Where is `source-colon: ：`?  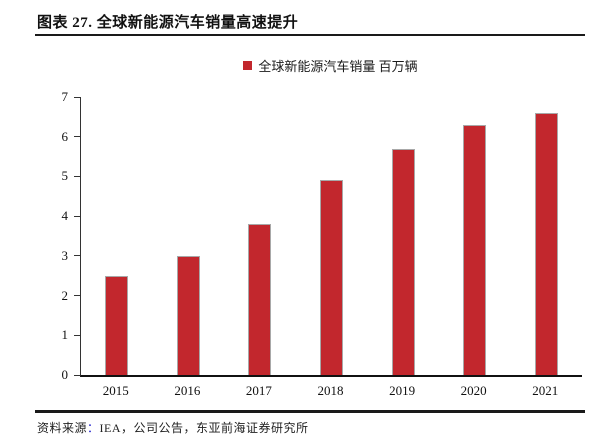
source-colon: ： is located at coordinates (93, 428).